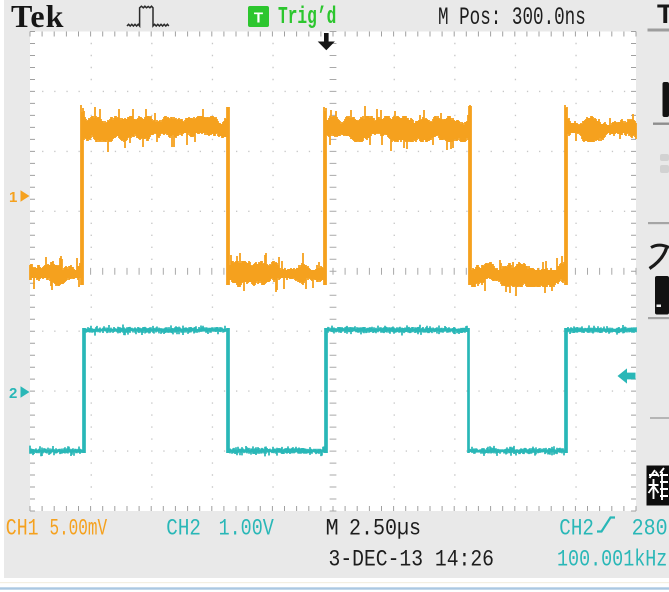  Describe the element at coordinates (247, 529) in the screenshot. I see `svg-text: 1.00V` at that location.